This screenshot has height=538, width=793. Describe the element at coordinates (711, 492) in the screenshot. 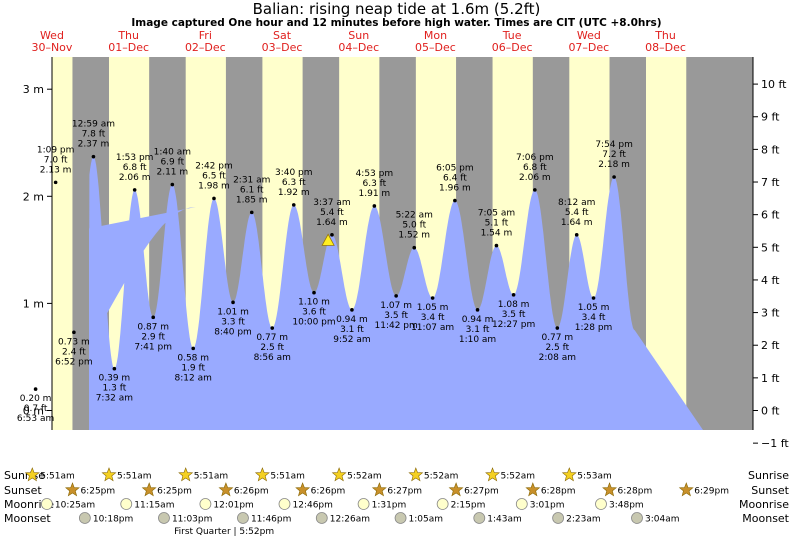

I see `sunset-time: 6:29pm` at that location.